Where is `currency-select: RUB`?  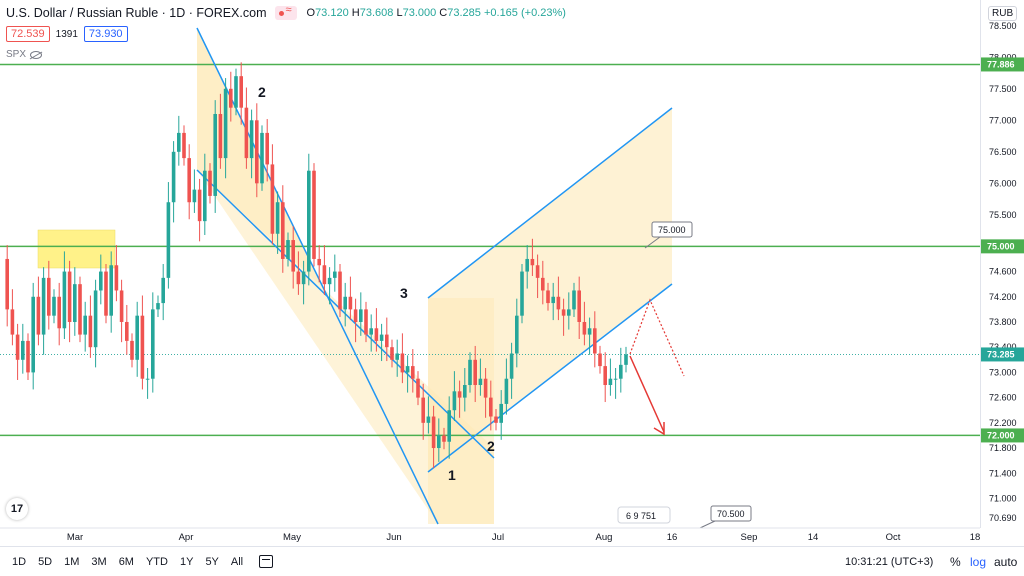
currency-select: RUB is located at coordinates (1003, 13).